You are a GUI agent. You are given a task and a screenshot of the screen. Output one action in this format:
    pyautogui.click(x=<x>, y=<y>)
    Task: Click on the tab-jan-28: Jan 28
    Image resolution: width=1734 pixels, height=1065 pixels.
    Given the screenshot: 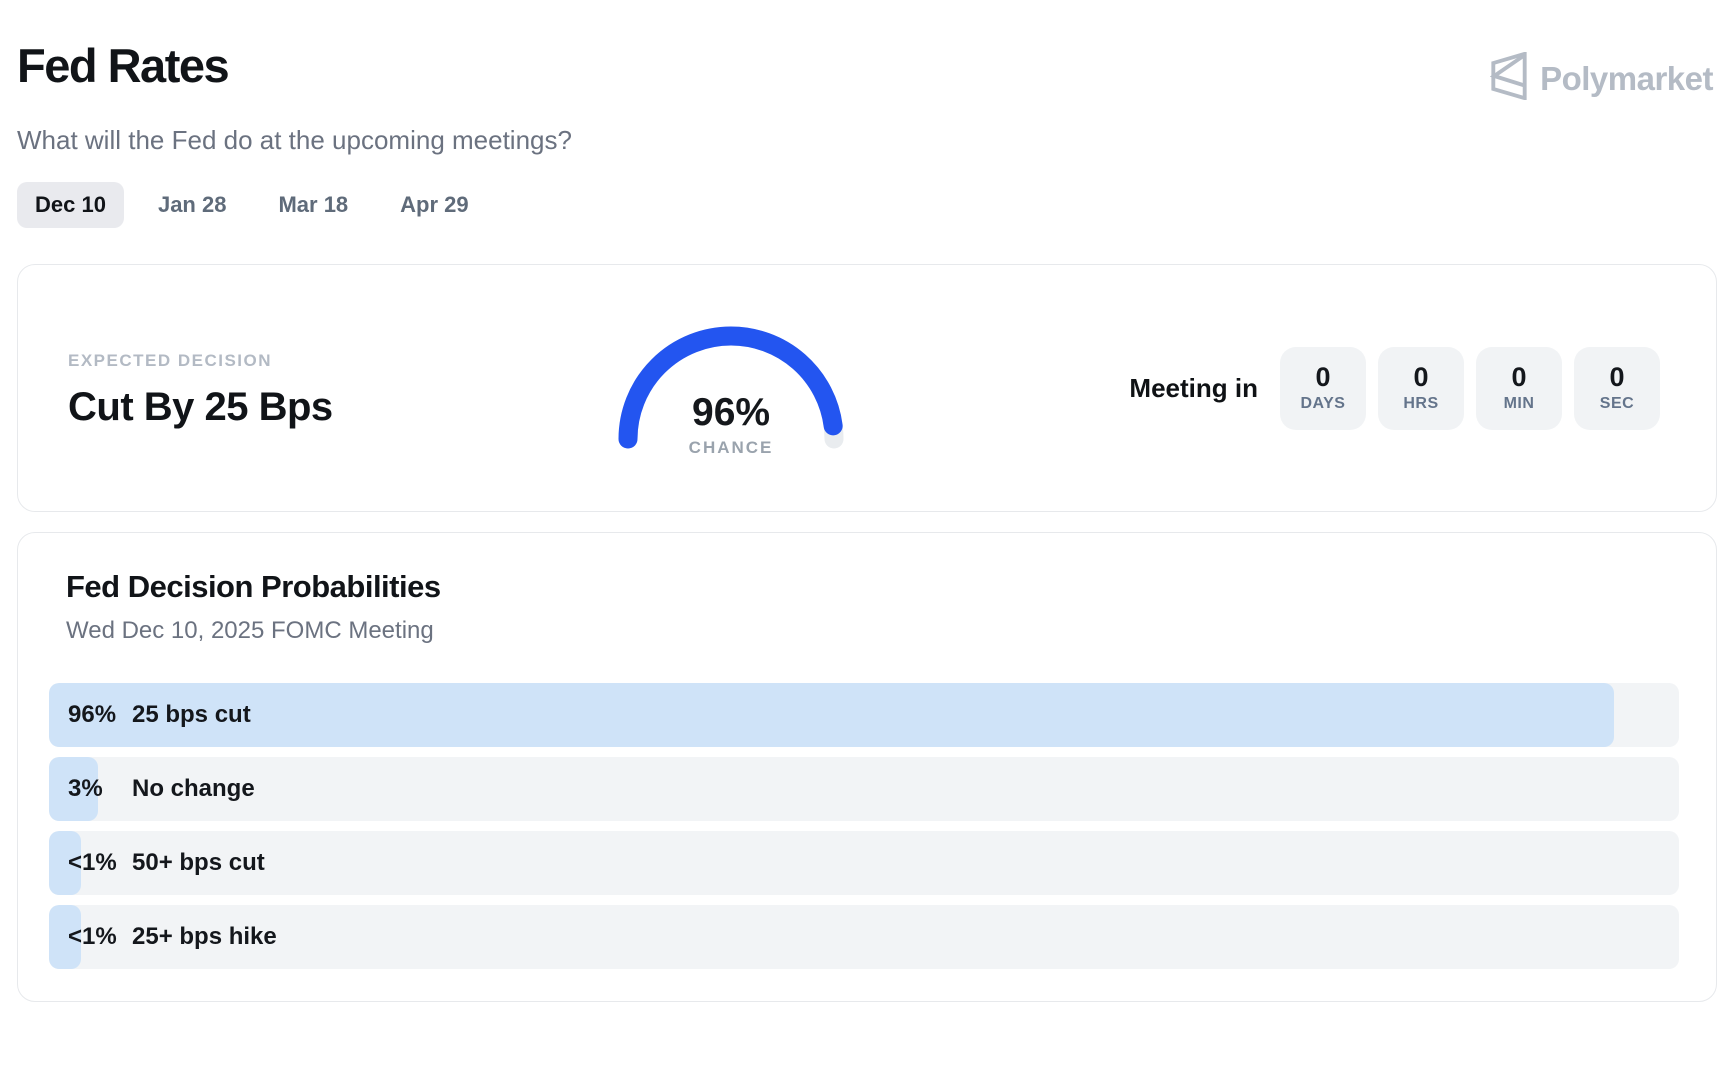 What is the action you would take?
    pyautogui.click(x=192, y=205)
    